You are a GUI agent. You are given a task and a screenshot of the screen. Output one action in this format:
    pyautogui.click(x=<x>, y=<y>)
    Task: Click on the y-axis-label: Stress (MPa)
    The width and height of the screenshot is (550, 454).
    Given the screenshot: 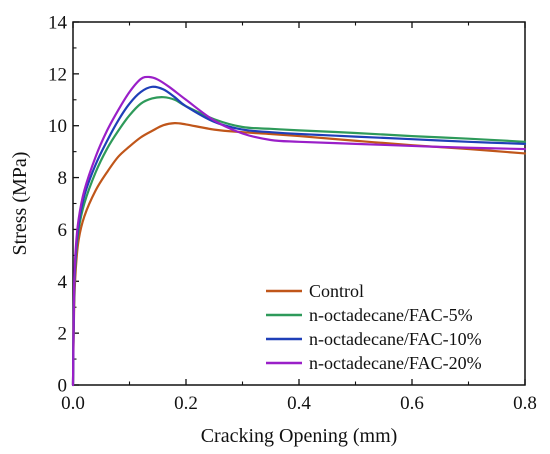 What is the action you would take?
    pyautogui.click(x=20, y=204)
    